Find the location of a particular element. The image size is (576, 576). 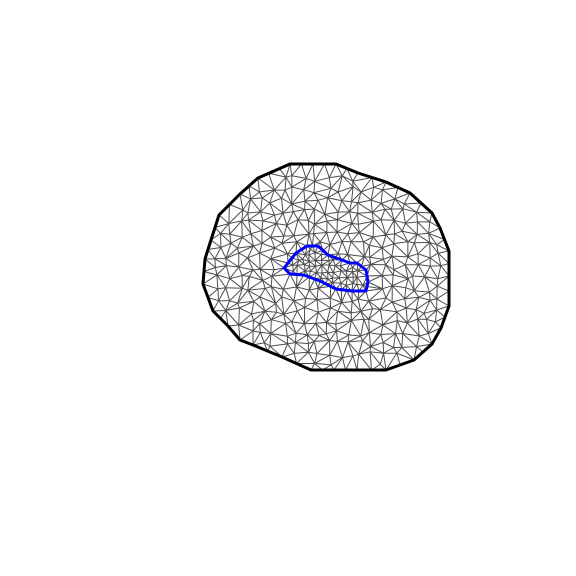

inner-boundary is located at coordinates (326, 268).